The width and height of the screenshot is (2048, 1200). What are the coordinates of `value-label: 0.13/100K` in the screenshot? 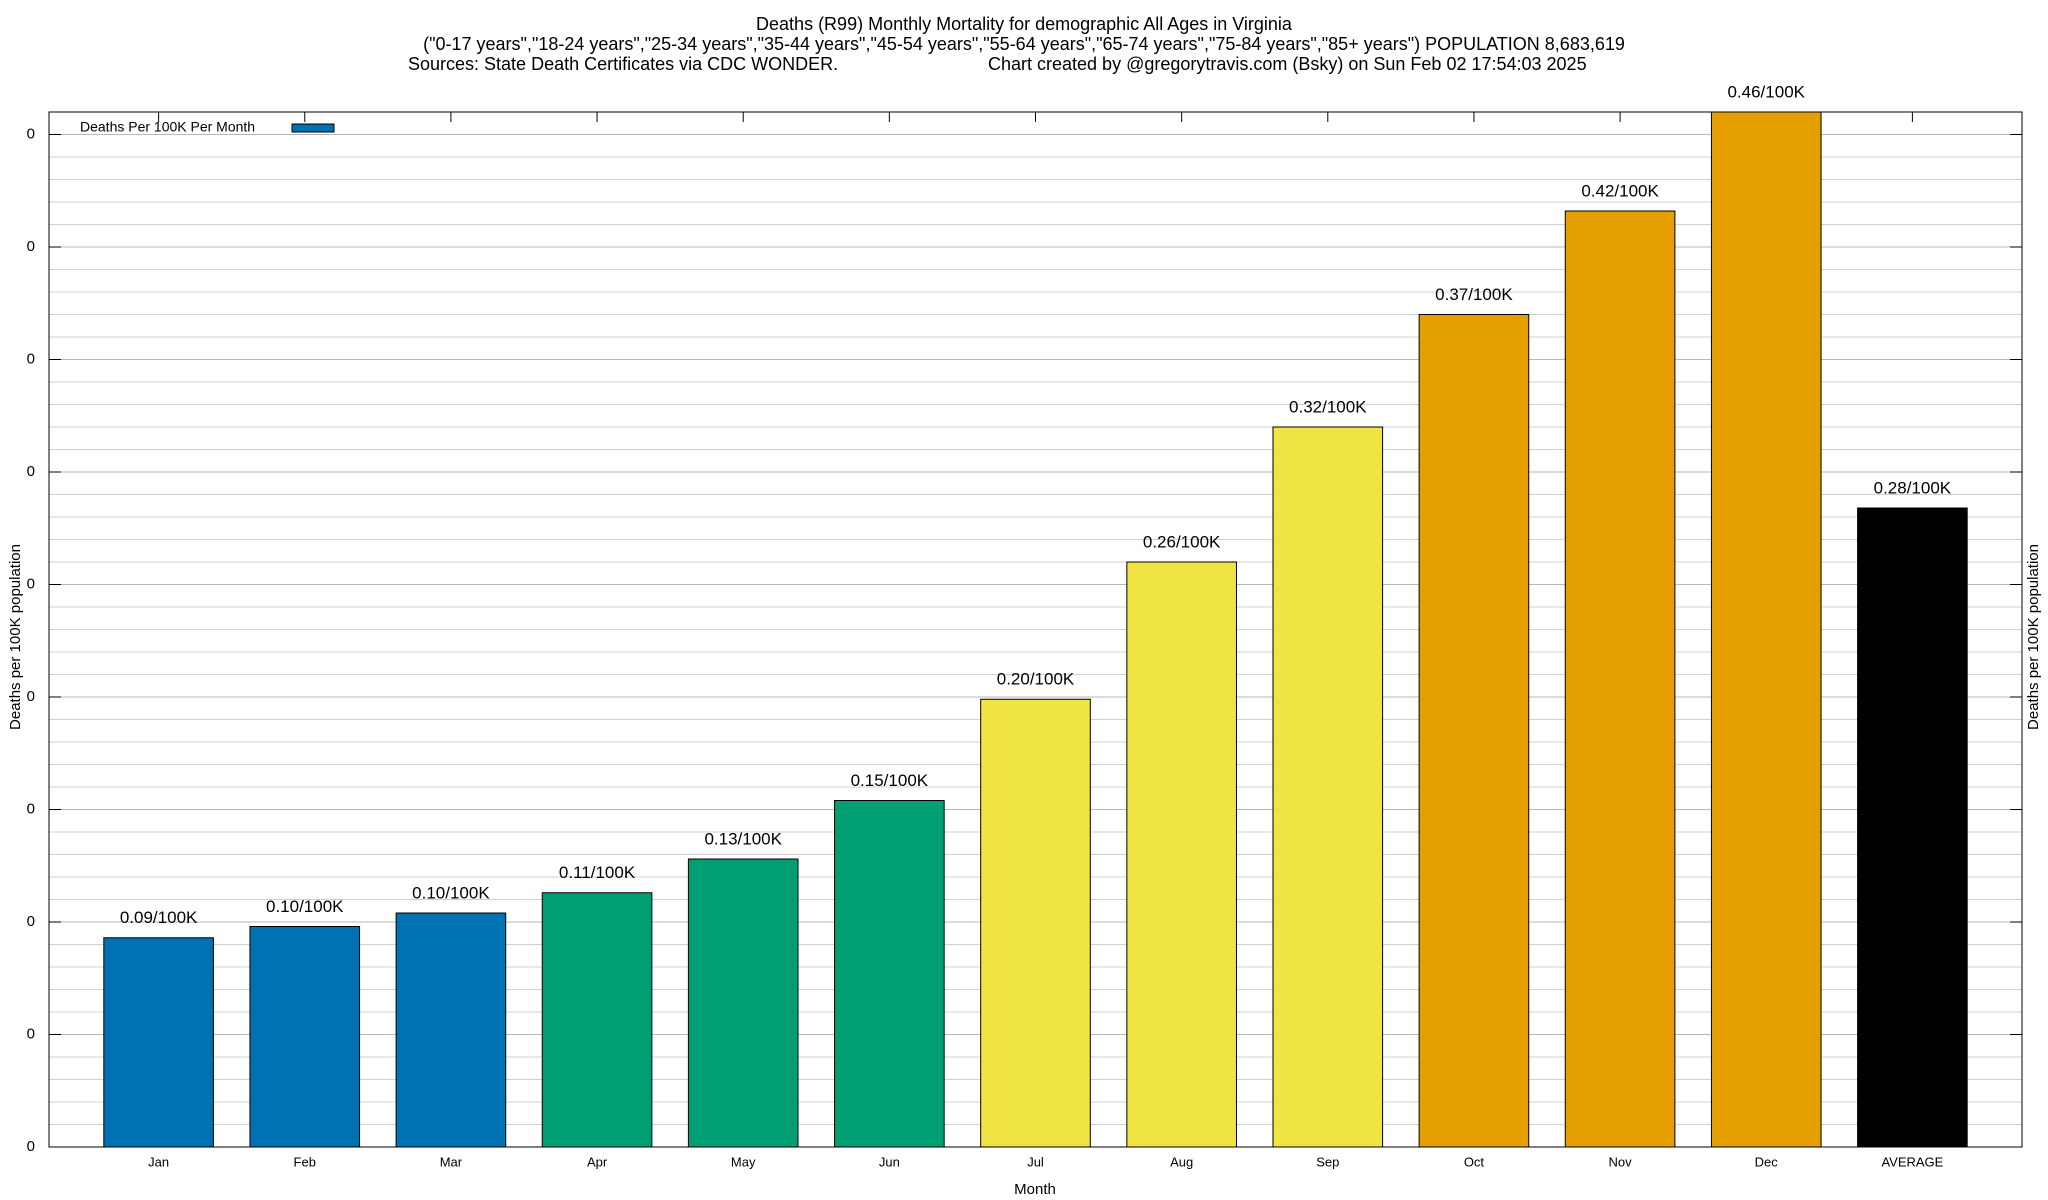 It's located at (743, 838).